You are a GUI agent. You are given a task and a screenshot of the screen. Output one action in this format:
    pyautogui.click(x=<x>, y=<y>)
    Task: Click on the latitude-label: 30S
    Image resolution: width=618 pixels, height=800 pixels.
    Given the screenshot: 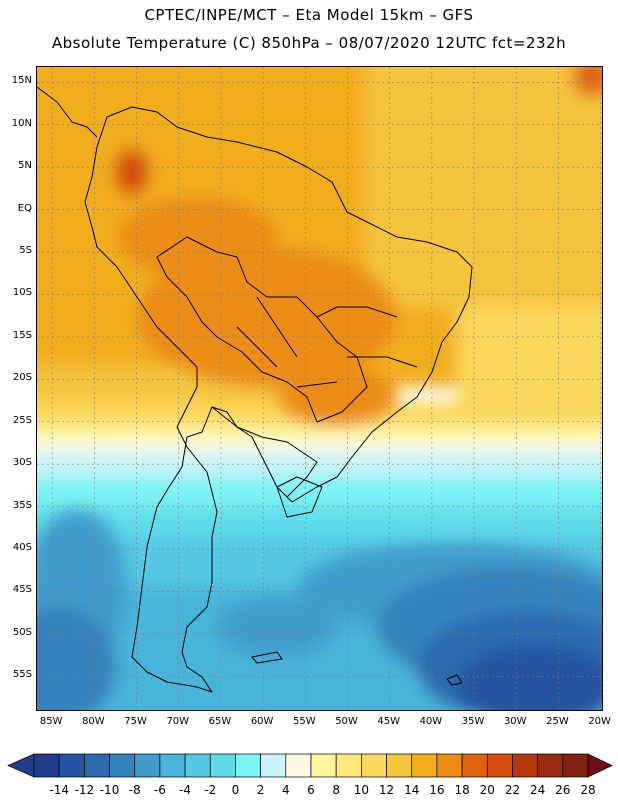 What is the action you would take?
    pyautogui.click(x=22, y=463)
    